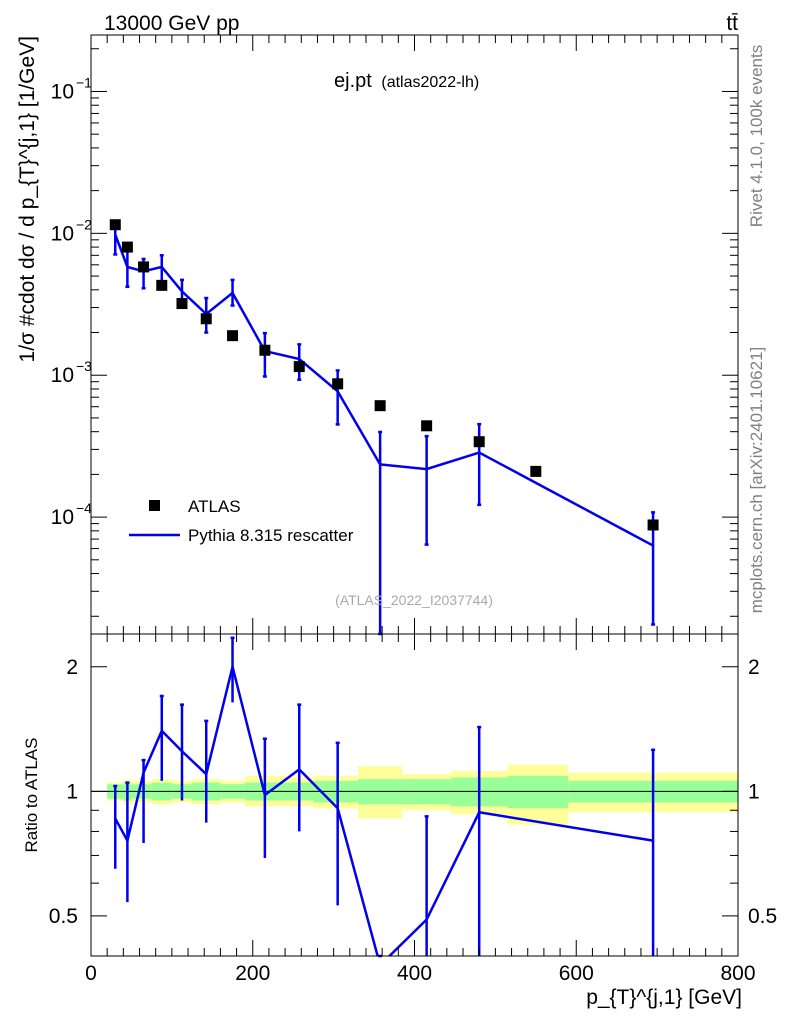 The height and width of the screenshot is (1024, 786). Describe the element at coordinates (414, 973) in the screenshot. I see `x-tick-label: 400` at that location.